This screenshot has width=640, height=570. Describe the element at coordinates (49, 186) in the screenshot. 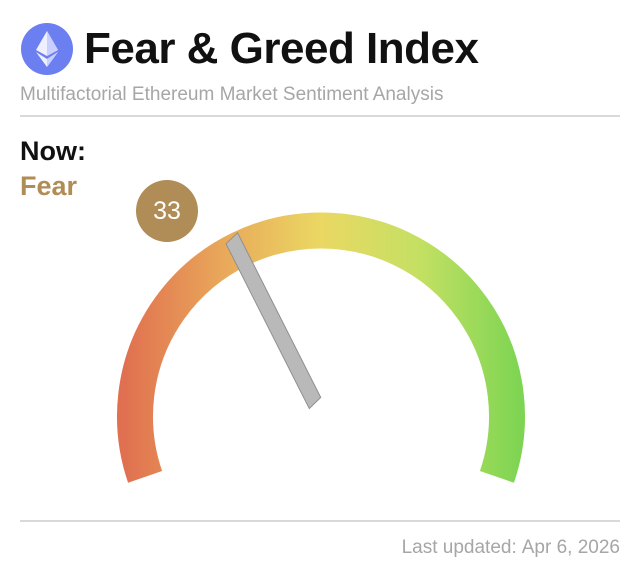

I see `sentiment-label: Fear` at that location.